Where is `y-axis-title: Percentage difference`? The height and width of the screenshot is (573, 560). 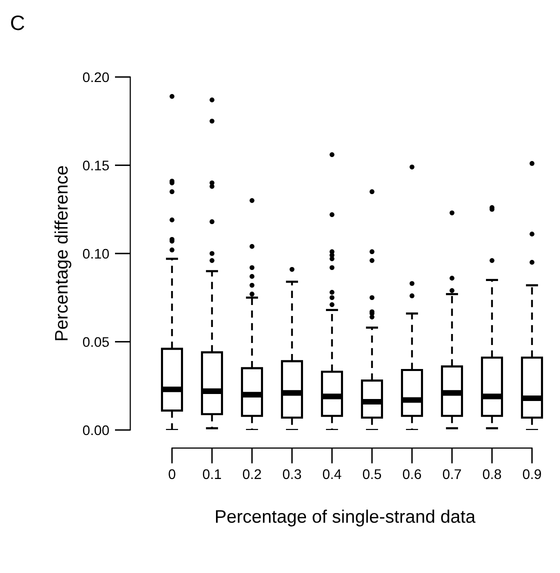 y-axis-title: Percentage difference is located at coordinates (63, 253).